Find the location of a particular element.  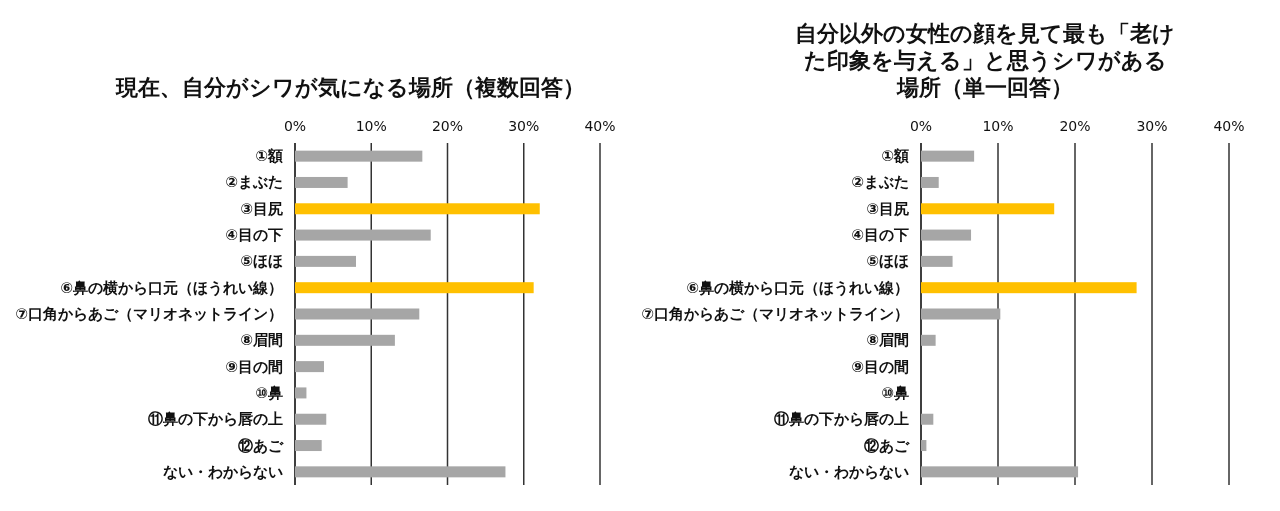

chart-title: 現在、自分がシワが気になる場所（複数回答） is located at coordinates (349, 87).